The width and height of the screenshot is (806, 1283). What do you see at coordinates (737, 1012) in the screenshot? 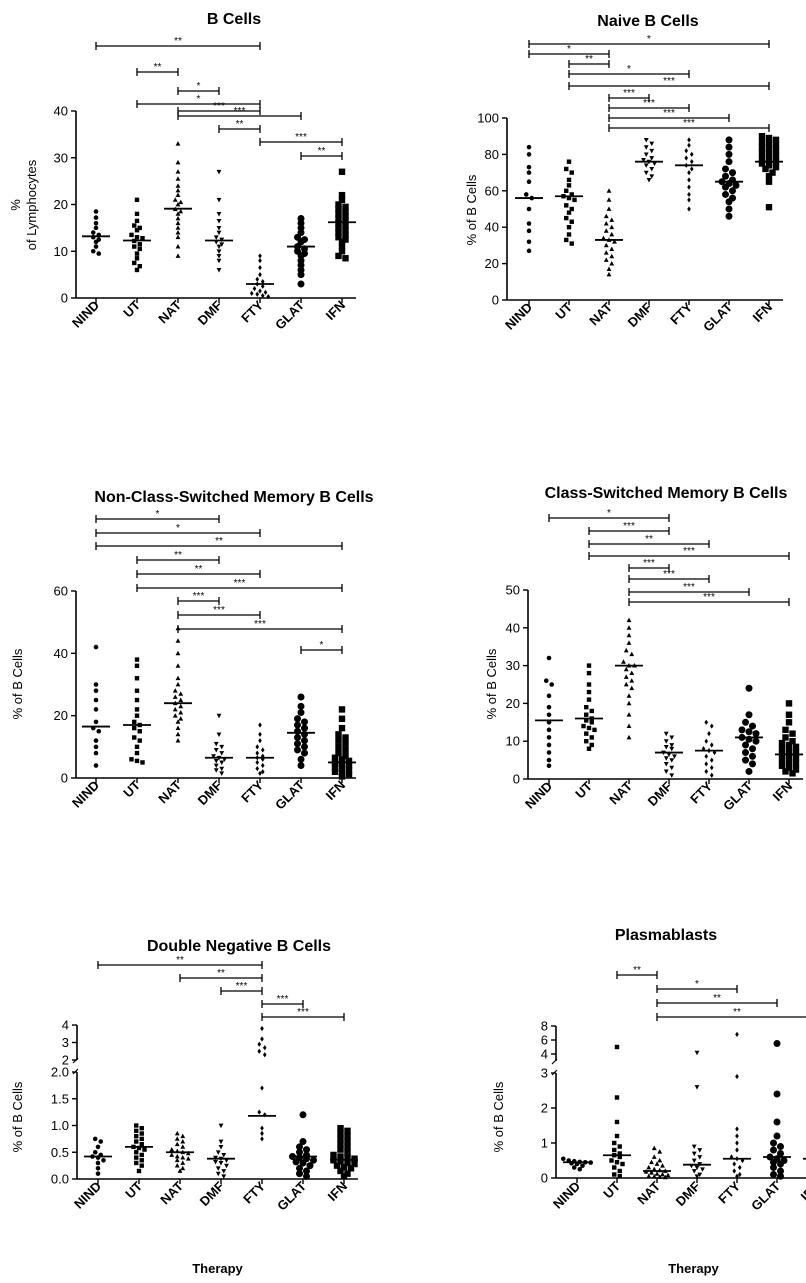
I see `significance-label: **` at bounding box center [737, 1012].